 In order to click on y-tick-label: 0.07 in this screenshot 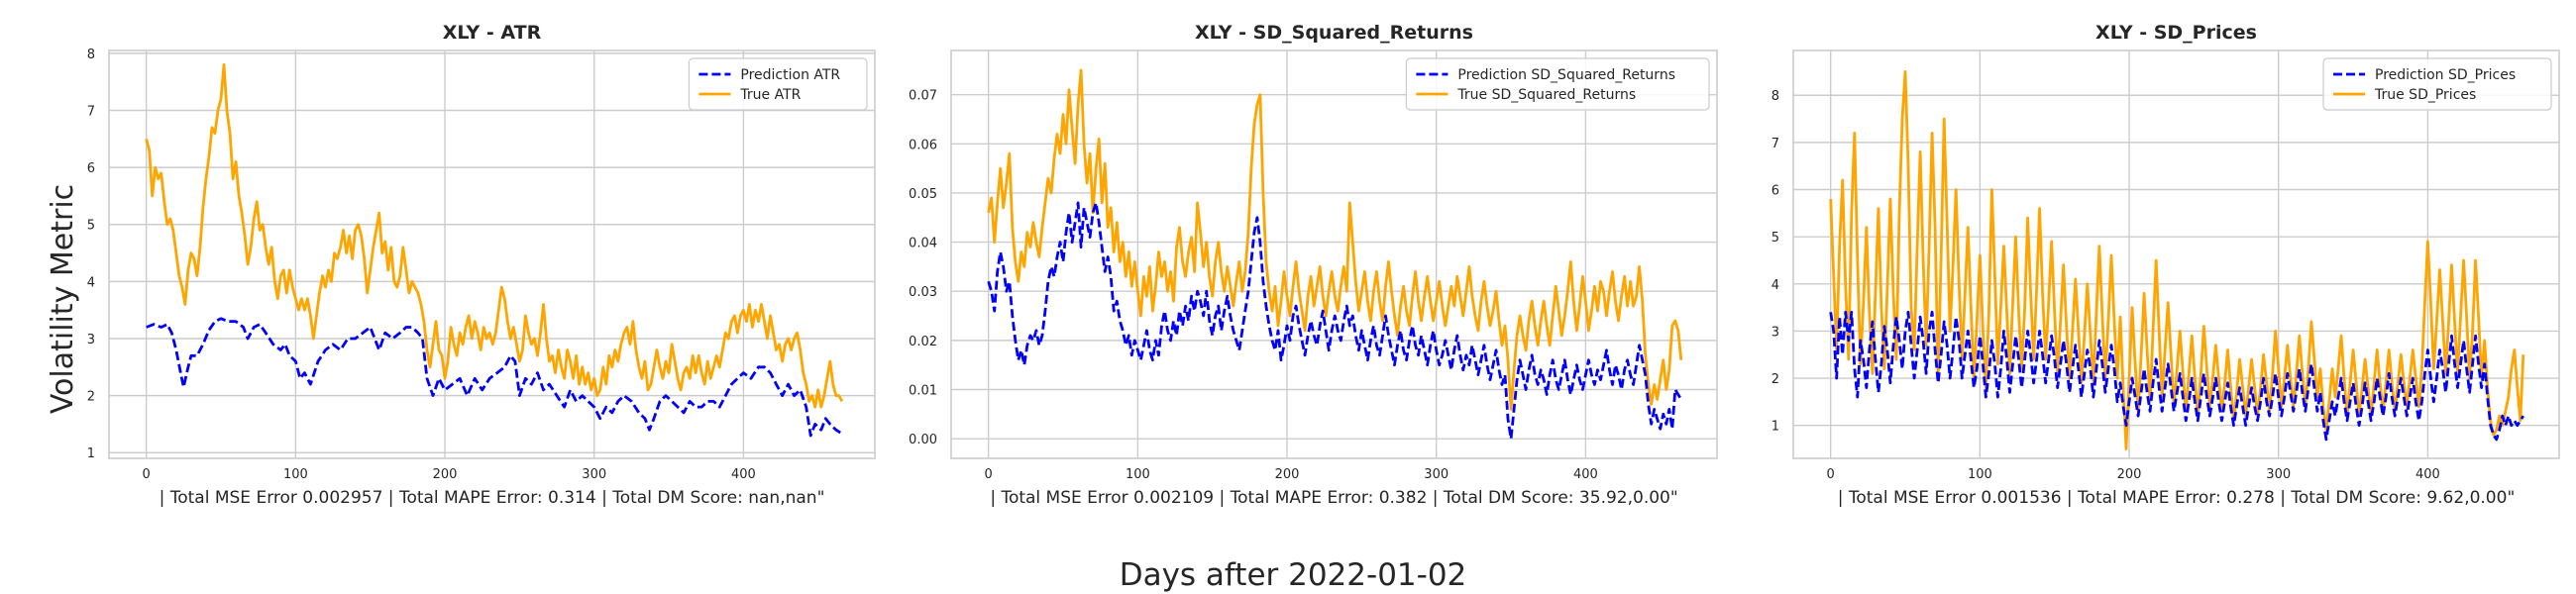, I will do `click(923, 96)`.